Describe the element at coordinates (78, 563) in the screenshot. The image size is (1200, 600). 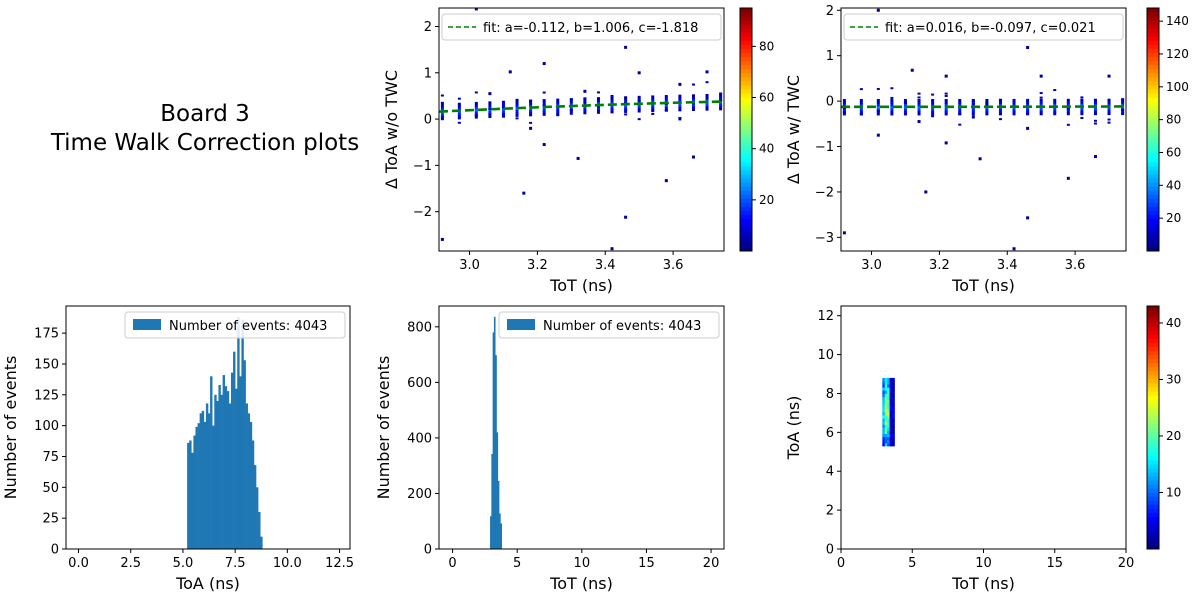
I see `x-tick-label: 0.0` at that location.